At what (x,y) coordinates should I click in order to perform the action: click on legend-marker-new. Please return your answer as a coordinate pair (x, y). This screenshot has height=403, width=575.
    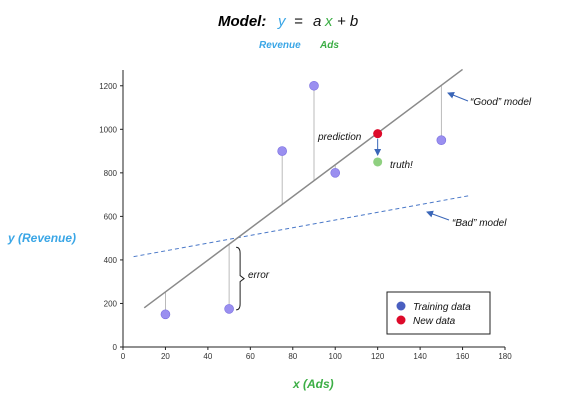
    Looking at the image, I should click on (401, 320).